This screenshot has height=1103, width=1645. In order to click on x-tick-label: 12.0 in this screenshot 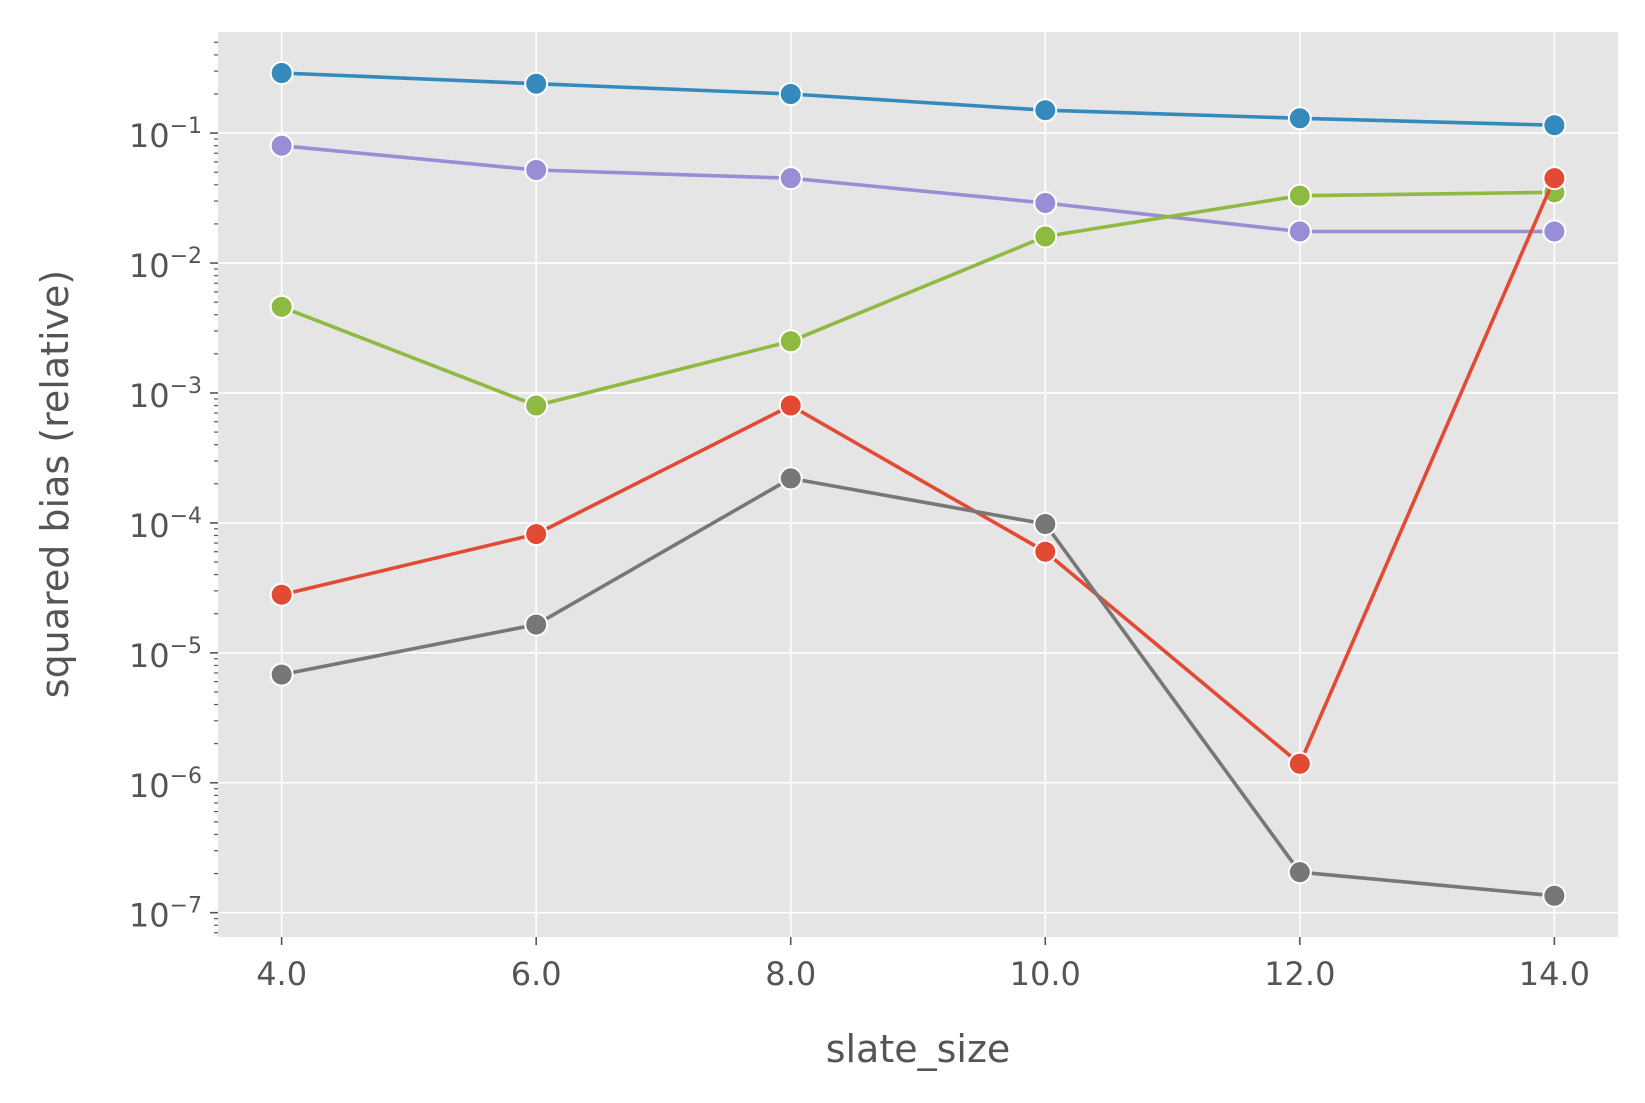, I will do `click(1299, 974)`.